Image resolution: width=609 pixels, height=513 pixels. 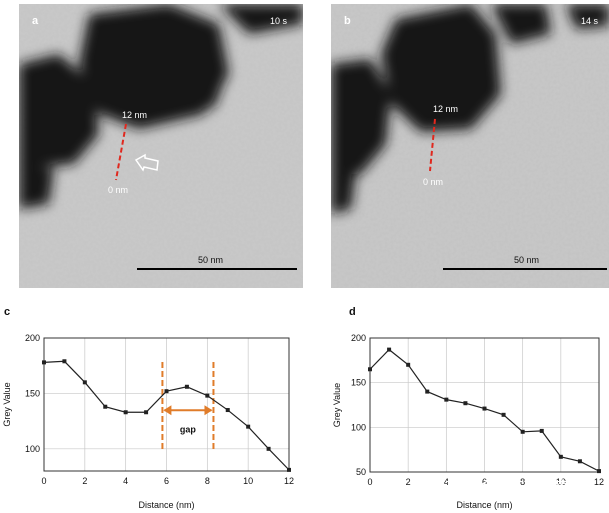 I want to click on x-tick-label-c-6: 12, so click(x=289, y=481).